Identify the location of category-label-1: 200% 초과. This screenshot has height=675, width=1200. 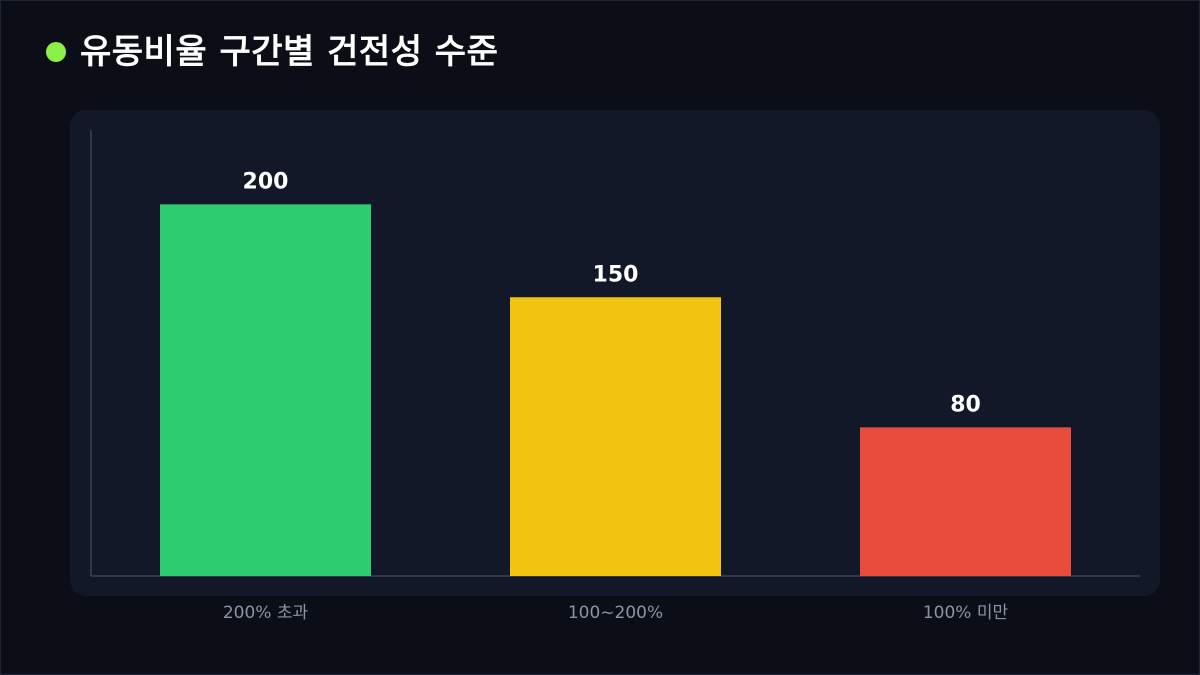
(266, 613).